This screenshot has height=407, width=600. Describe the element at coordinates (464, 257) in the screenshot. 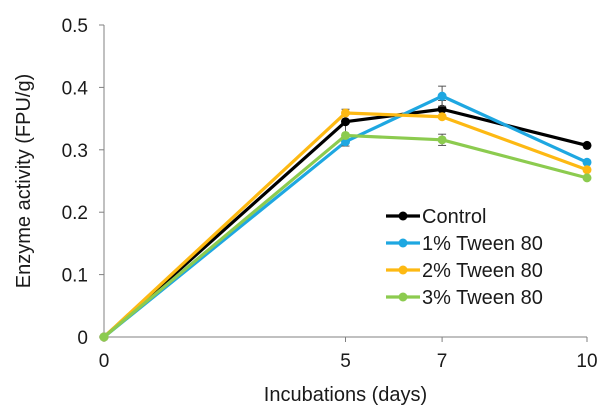

I see `legend: Control 1% Tween 80 2% Tween 80 3% Tween 80` at that location.